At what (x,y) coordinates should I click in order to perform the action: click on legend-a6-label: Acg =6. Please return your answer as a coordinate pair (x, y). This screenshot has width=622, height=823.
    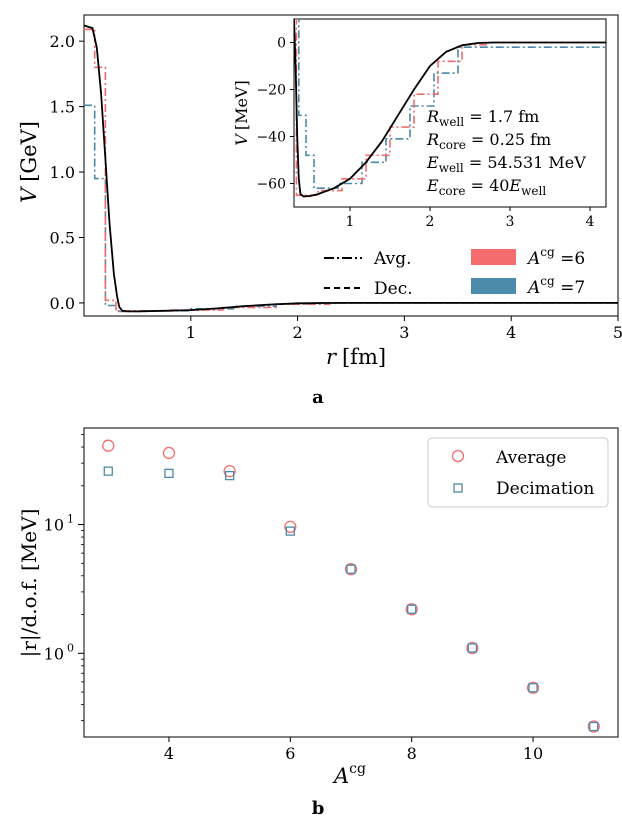
    Looking at the image, I should click on (555, 257).